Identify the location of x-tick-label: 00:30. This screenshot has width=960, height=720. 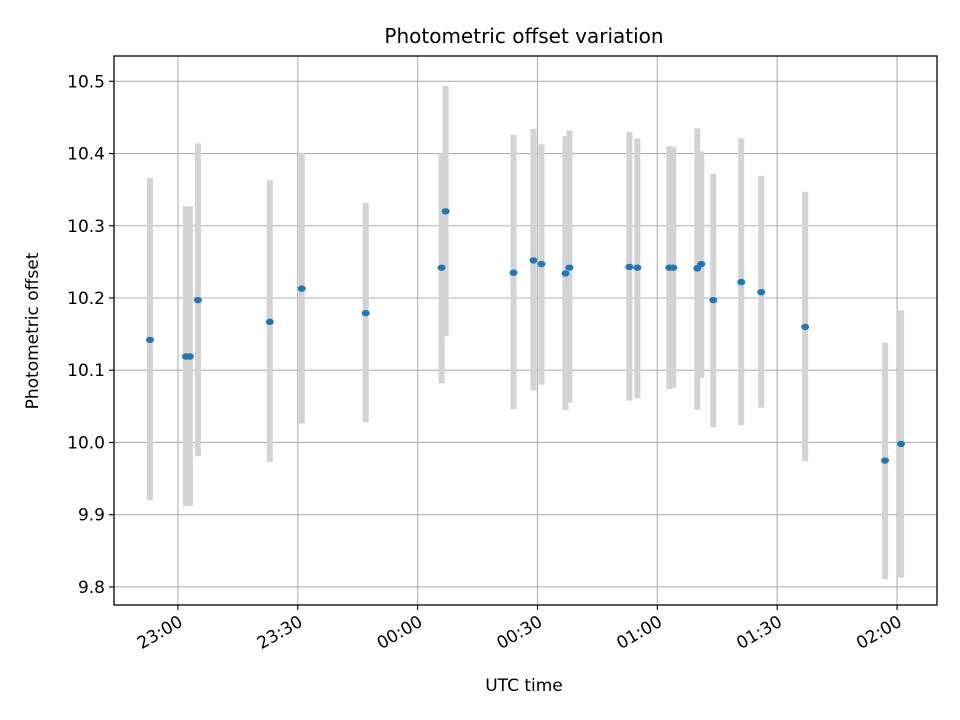
(520, 633).